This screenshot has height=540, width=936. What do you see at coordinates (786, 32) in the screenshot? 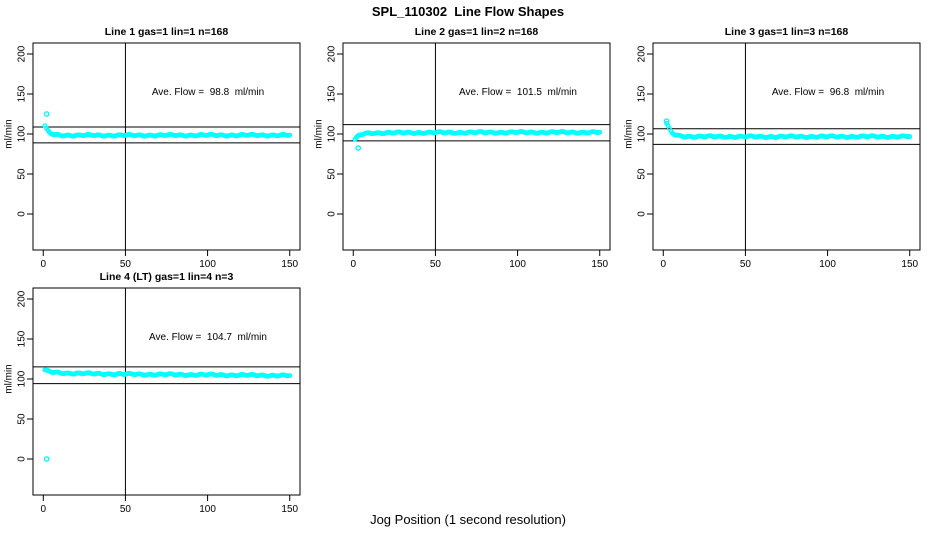
I see `subplot-title-line3: Line 3 gas=1 lin=3 n=168` at bounding box center [786, 32].